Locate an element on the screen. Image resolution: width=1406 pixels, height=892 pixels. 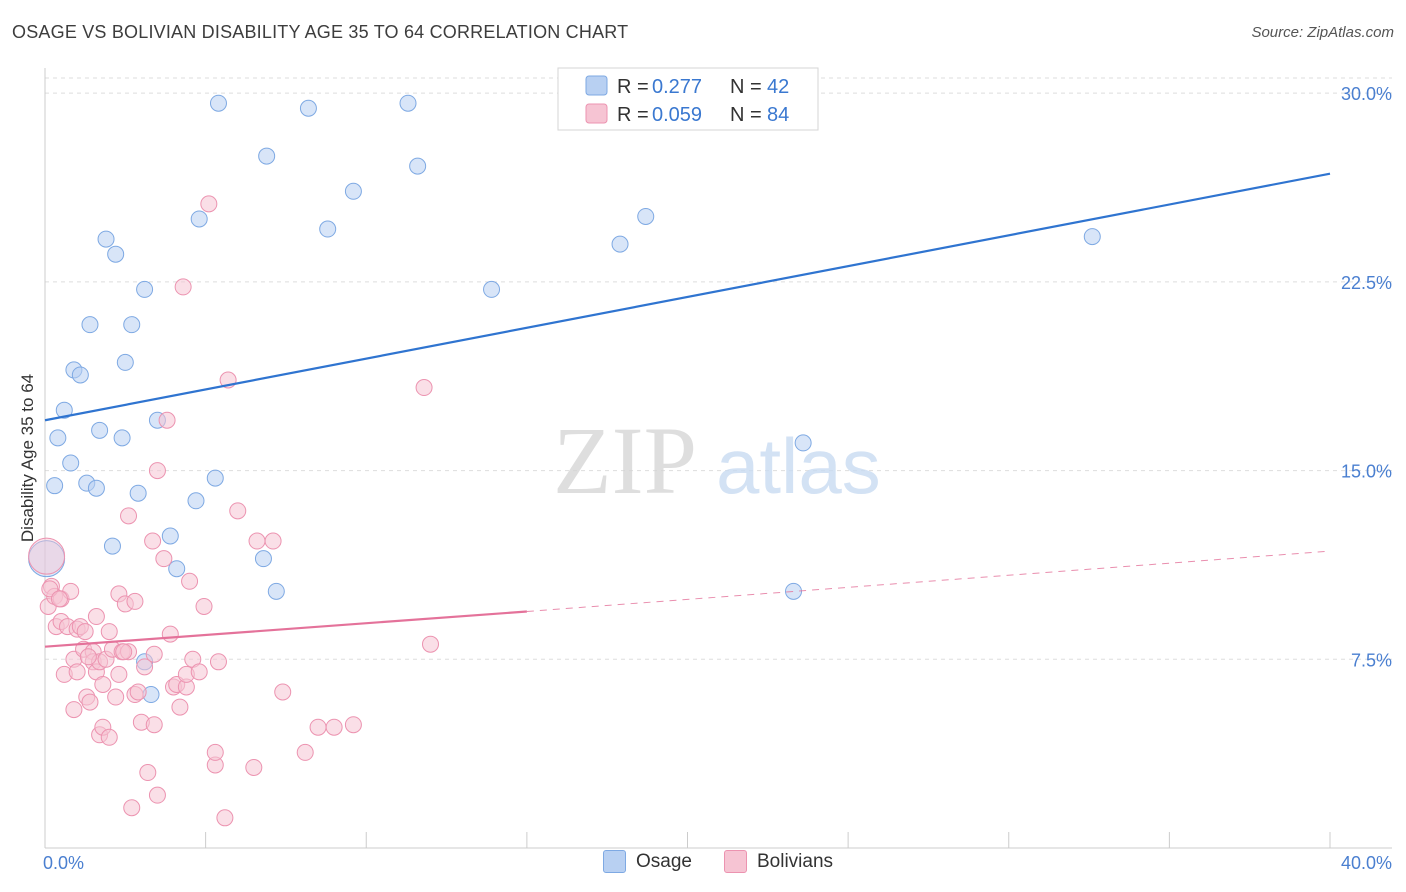
legend: R = 0.277 N = 42 R = 0.059 N = 84 is located at coordinates (688, 99).